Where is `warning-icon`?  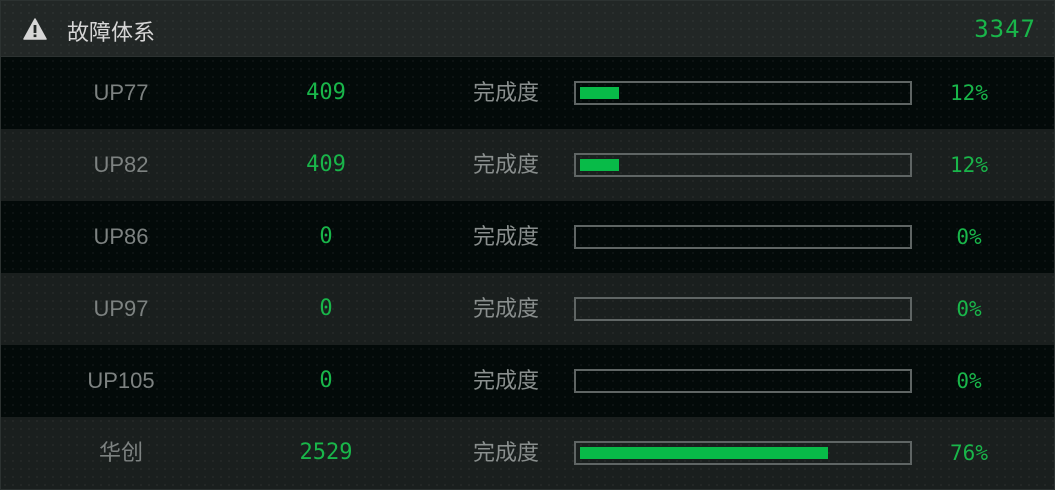 warning-icon is located at coordinates (35, 29).